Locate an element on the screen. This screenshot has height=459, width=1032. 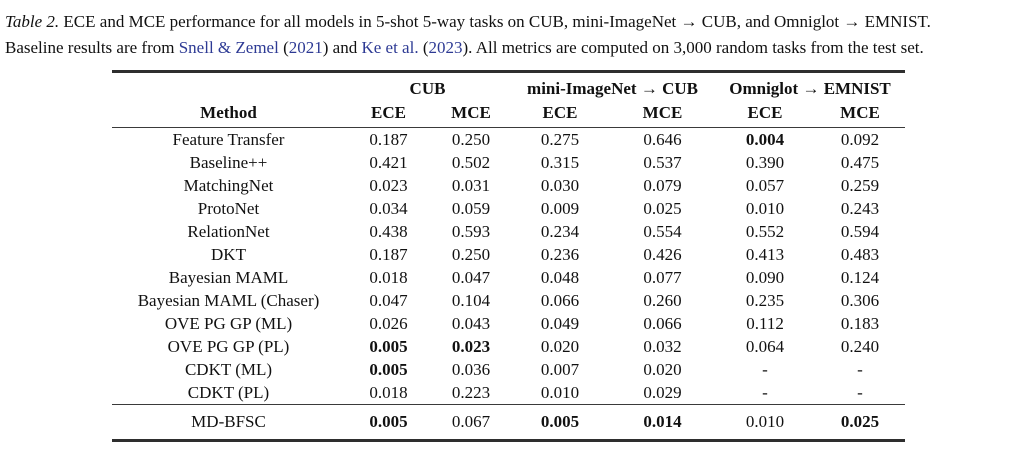
column-header-ece-cub: ECE is located at coordinates (388, 113).